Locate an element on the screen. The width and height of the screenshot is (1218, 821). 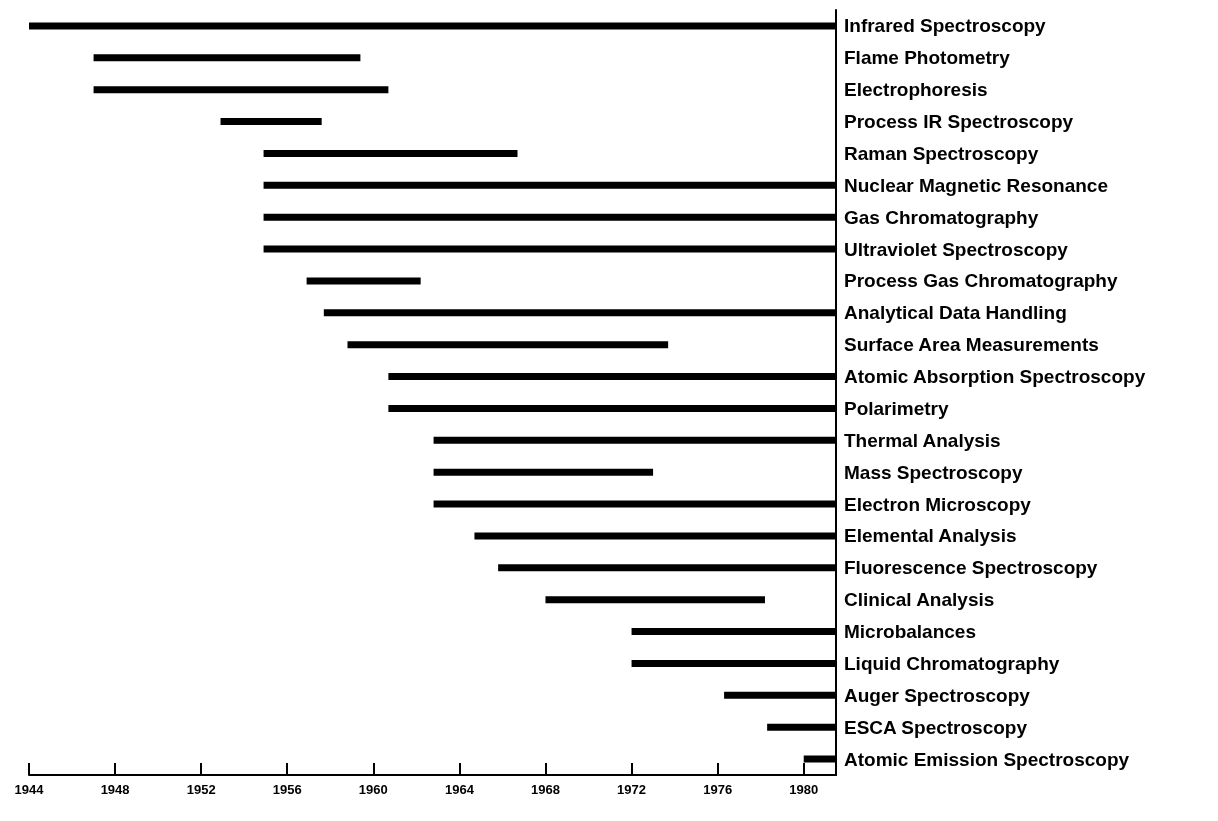
y-tick-label: Auger Spectroscopy is located at coordinates (937, 695).